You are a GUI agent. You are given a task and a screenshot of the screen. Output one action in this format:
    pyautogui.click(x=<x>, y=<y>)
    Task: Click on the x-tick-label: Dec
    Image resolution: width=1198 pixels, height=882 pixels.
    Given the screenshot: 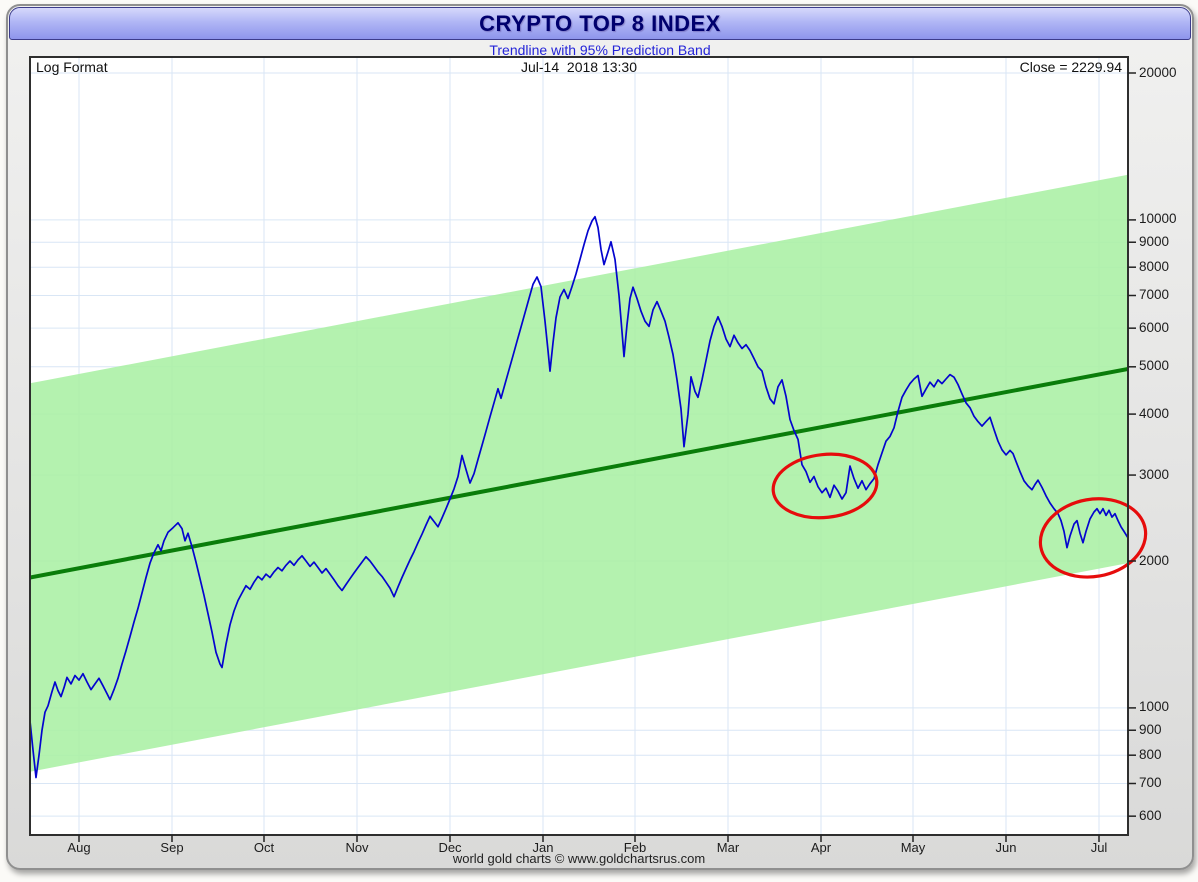 What is the action you would take?
    pyautogui.click(x=450, y=847)
    